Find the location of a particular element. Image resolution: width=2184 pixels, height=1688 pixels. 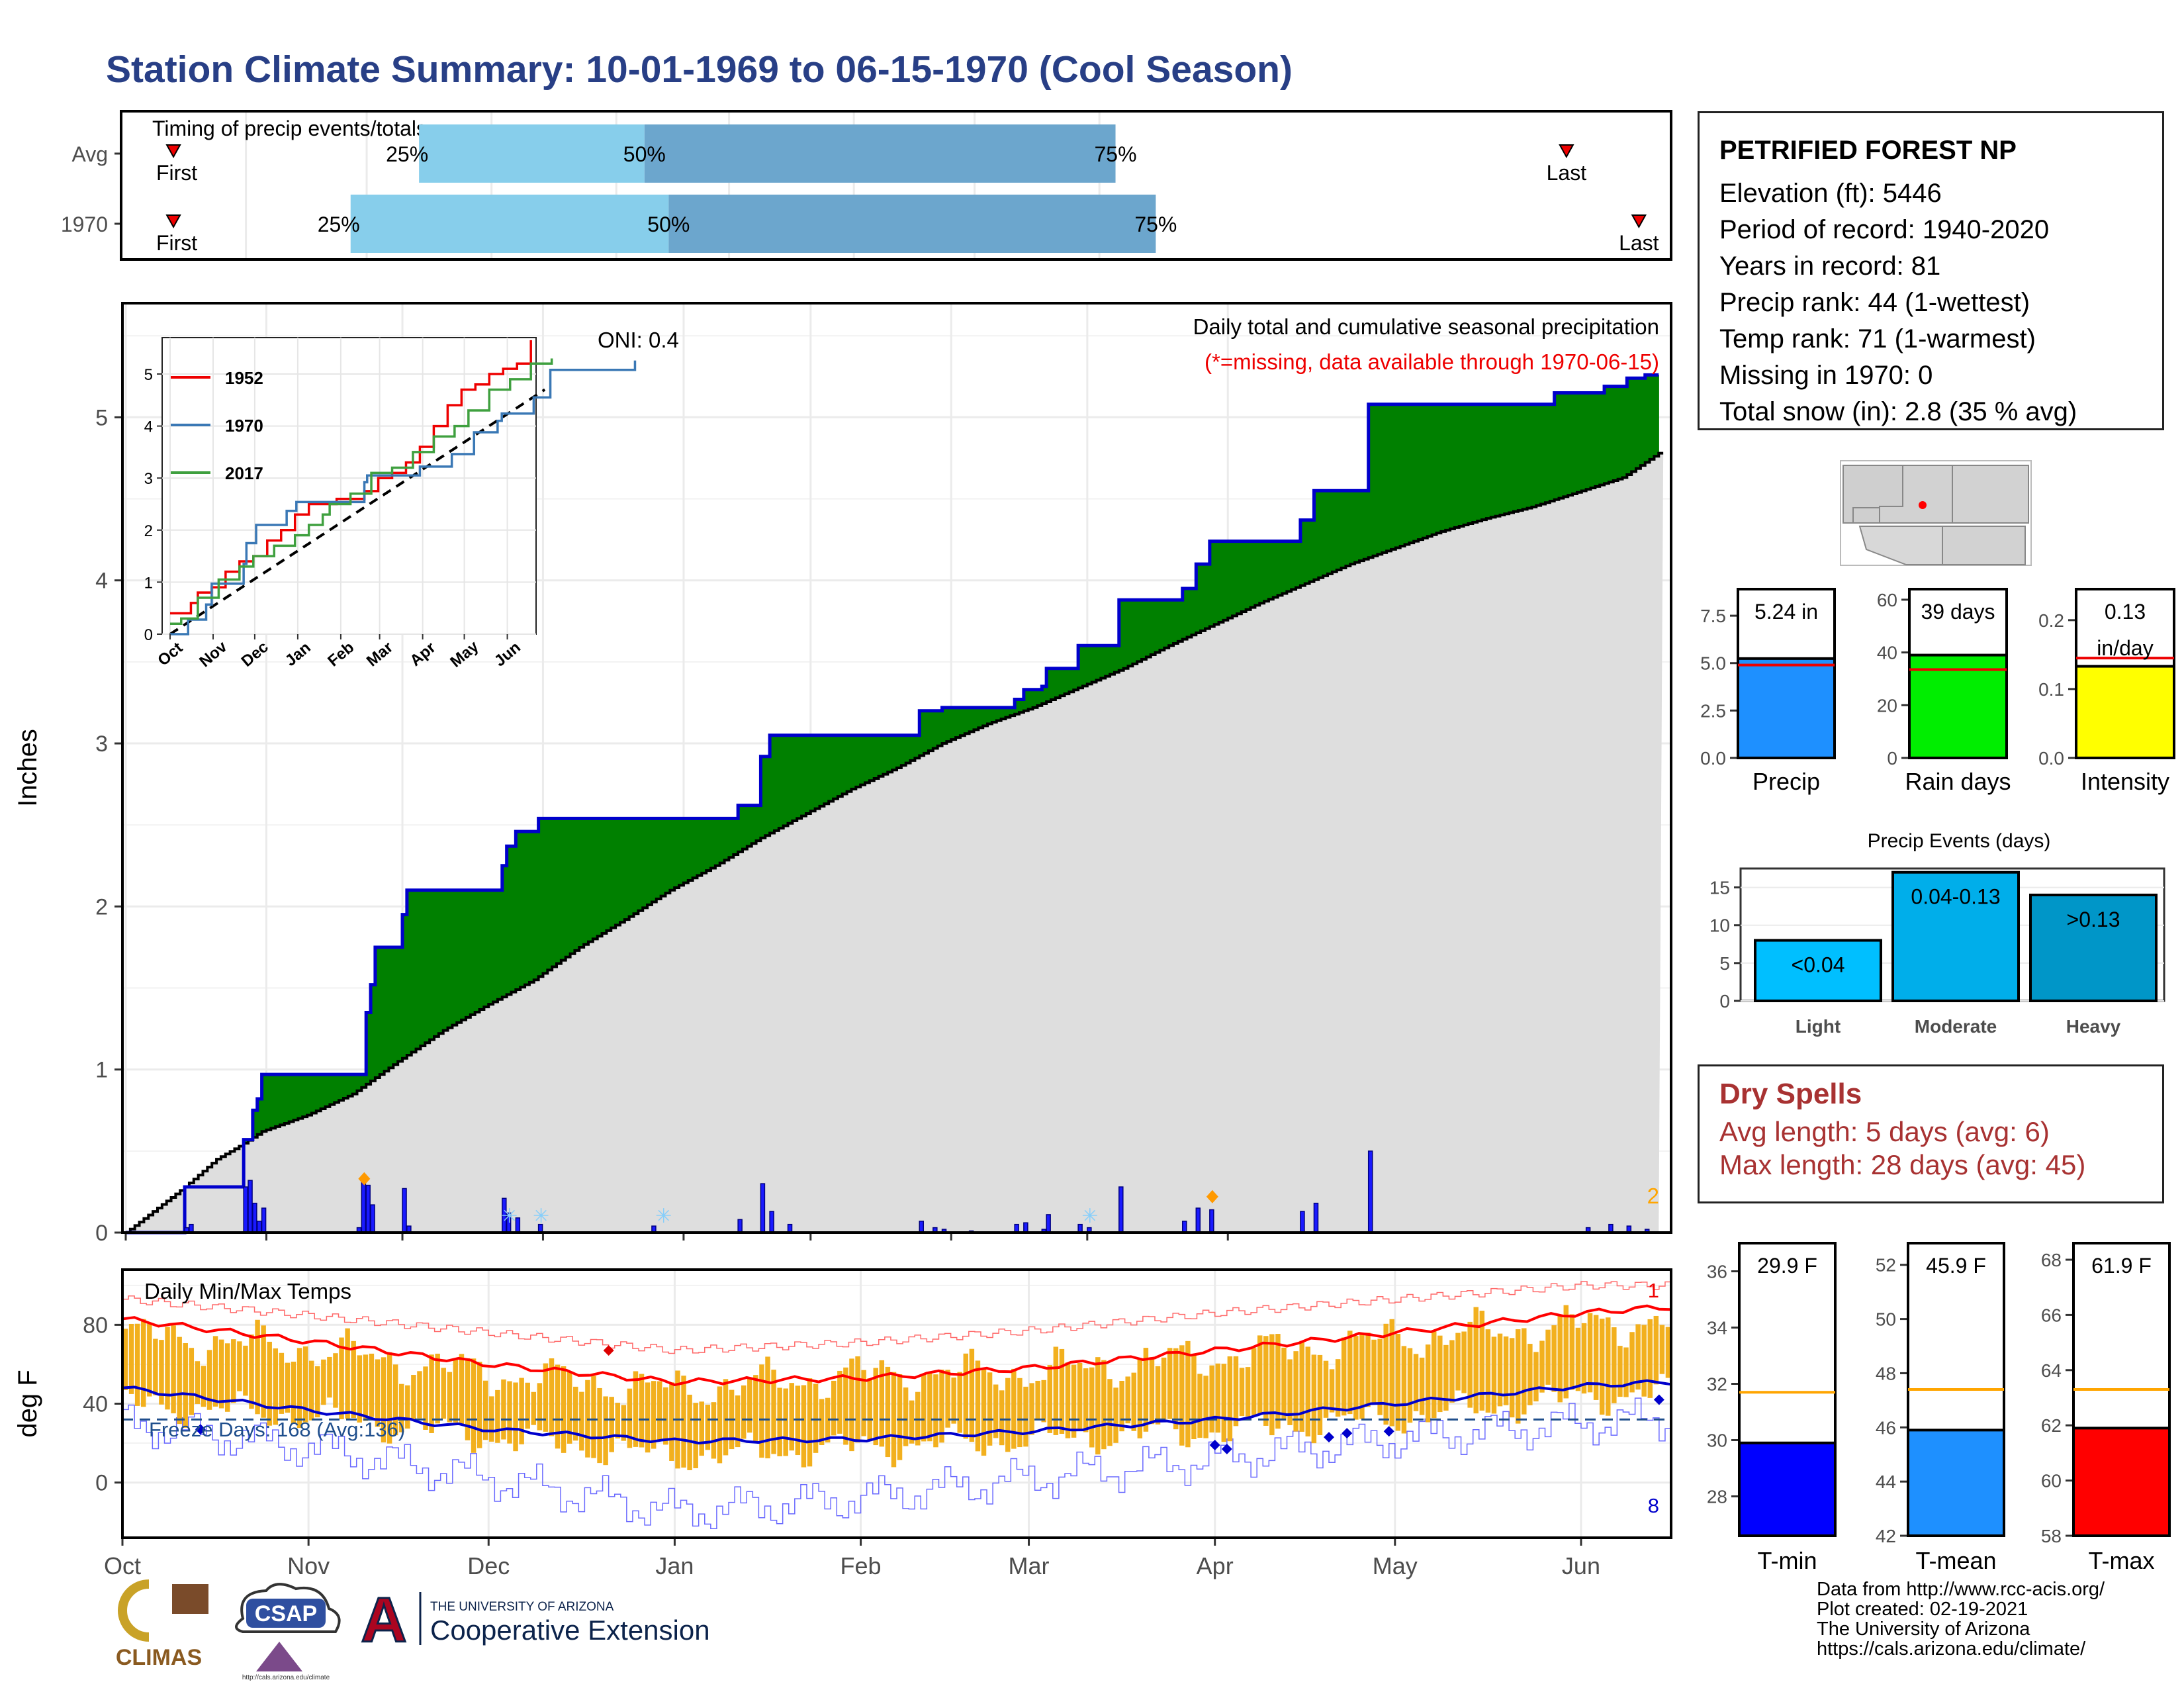

climas-logo: CLIMAS is located at coordinates (159, 1624).